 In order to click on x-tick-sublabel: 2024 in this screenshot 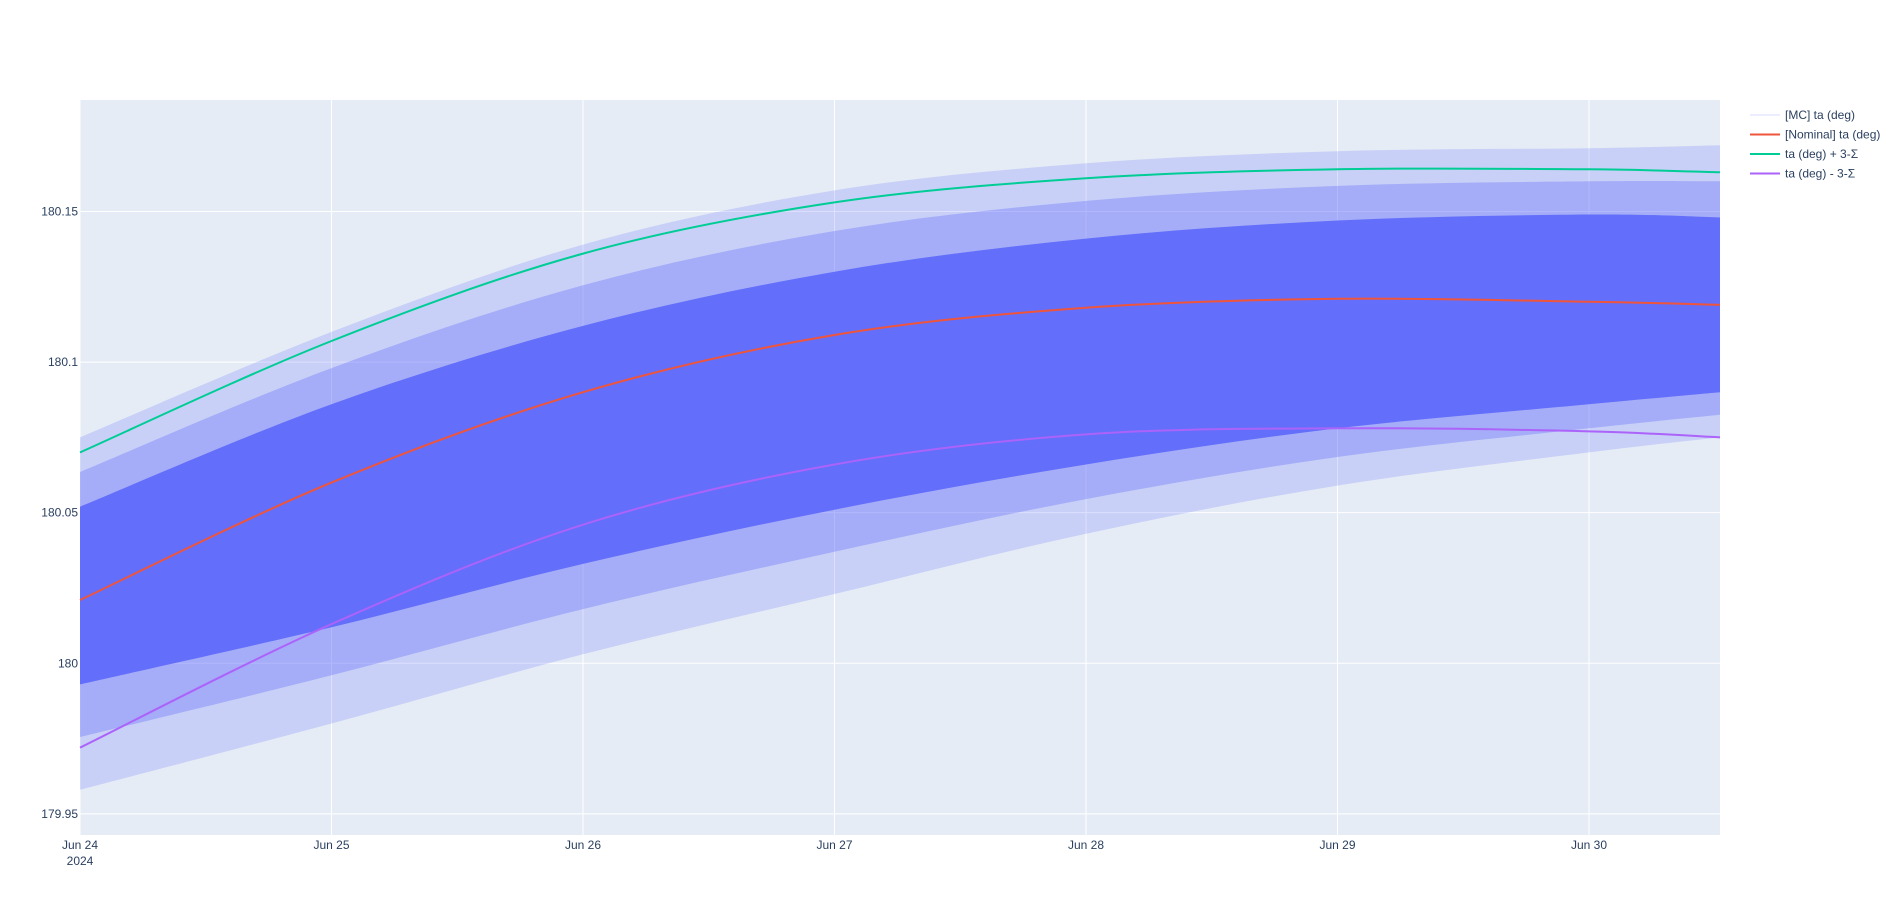, I will do `click(80, 861)`.